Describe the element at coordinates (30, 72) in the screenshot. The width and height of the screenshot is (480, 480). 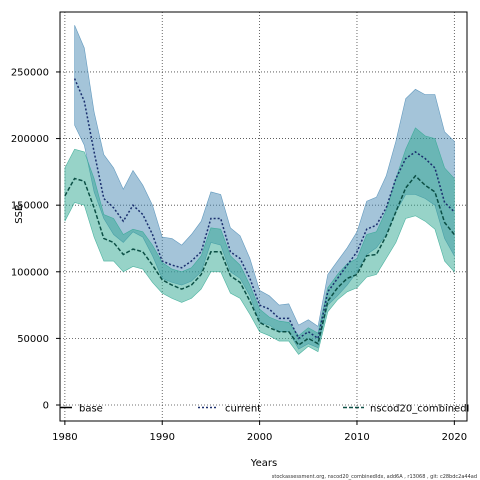
I see `y-tick-label-250000: 250000` at that location.